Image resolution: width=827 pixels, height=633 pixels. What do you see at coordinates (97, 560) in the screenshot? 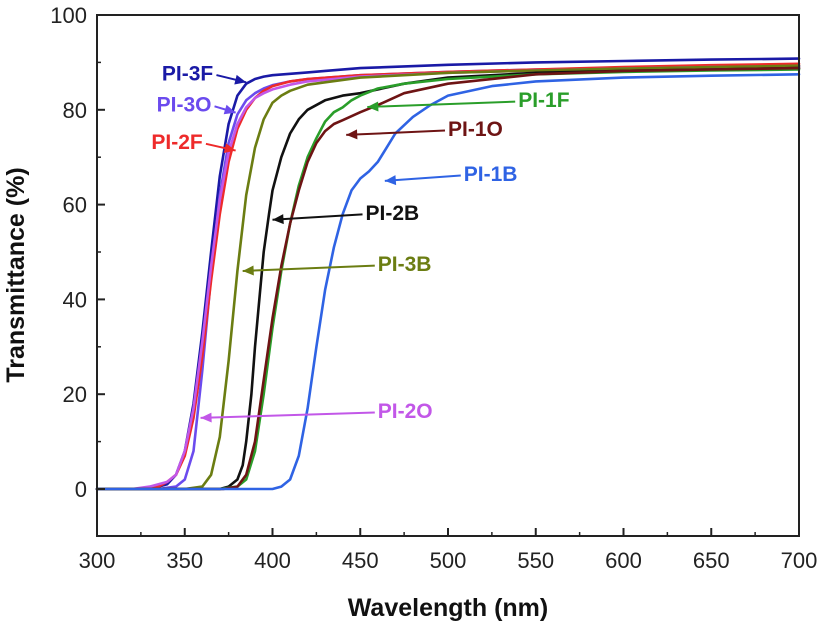
I see `x-tick-label-300: 300` at bounding box center [97, 560].